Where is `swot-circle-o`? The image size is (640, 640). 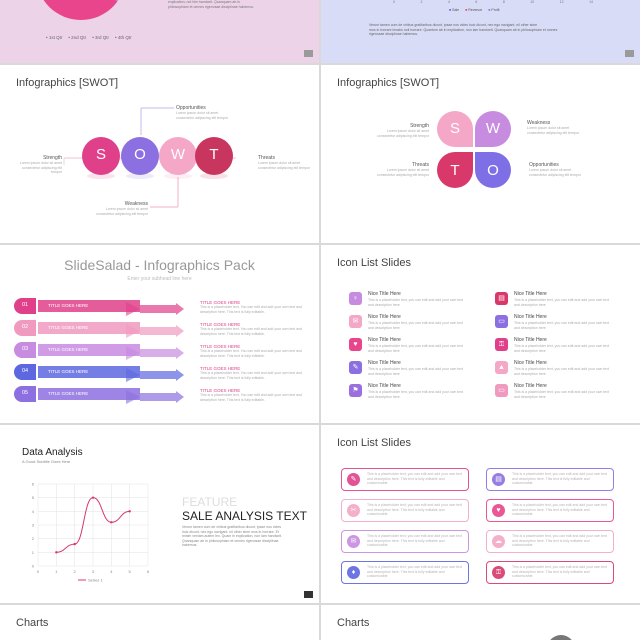 swot-circle-o is located at coordinates (140, 158).